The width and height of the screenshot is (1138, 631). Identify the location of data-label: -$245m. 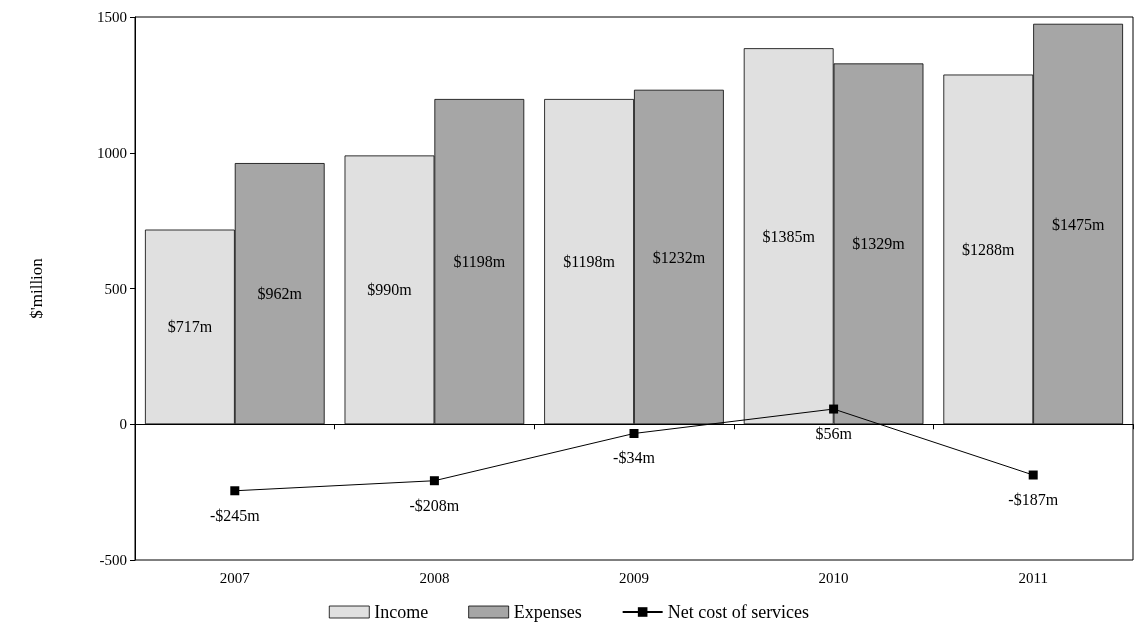
(235, 515).